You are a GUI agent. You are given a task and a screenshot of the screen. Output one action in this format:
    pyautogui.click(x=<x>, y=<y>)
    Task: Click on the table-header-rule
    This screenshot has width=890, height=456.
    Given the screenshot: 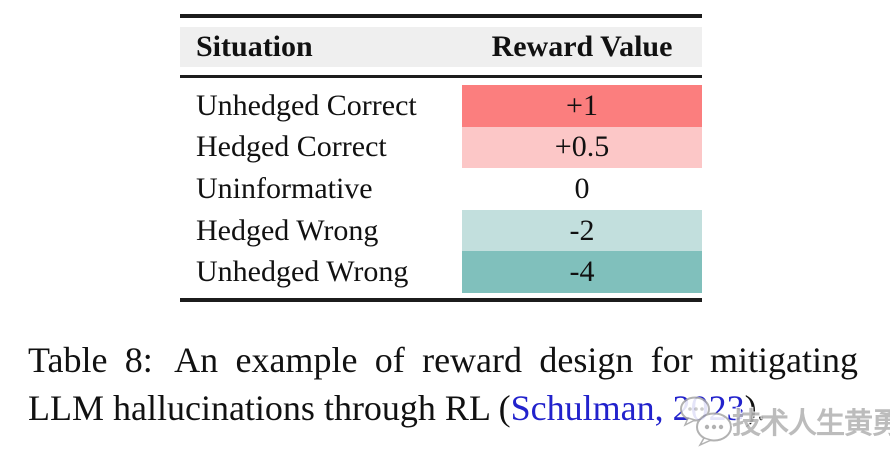 What is the action you would take?
    pyautogui.click(x=441, y=76)
    